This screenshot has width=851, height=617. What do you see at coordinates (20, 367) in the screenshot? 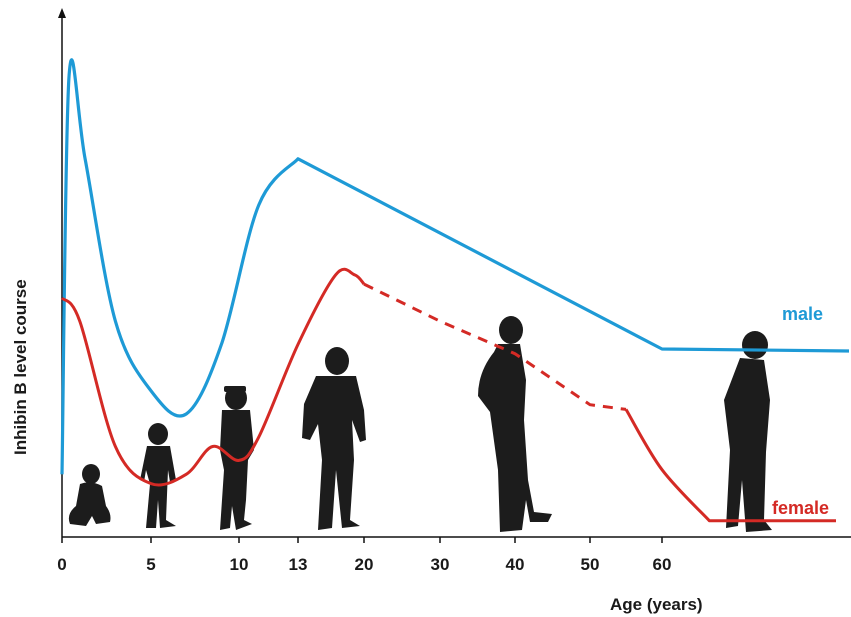
I see `y-axis-title: Inhibin B level course` at bounding box center [20, 367].